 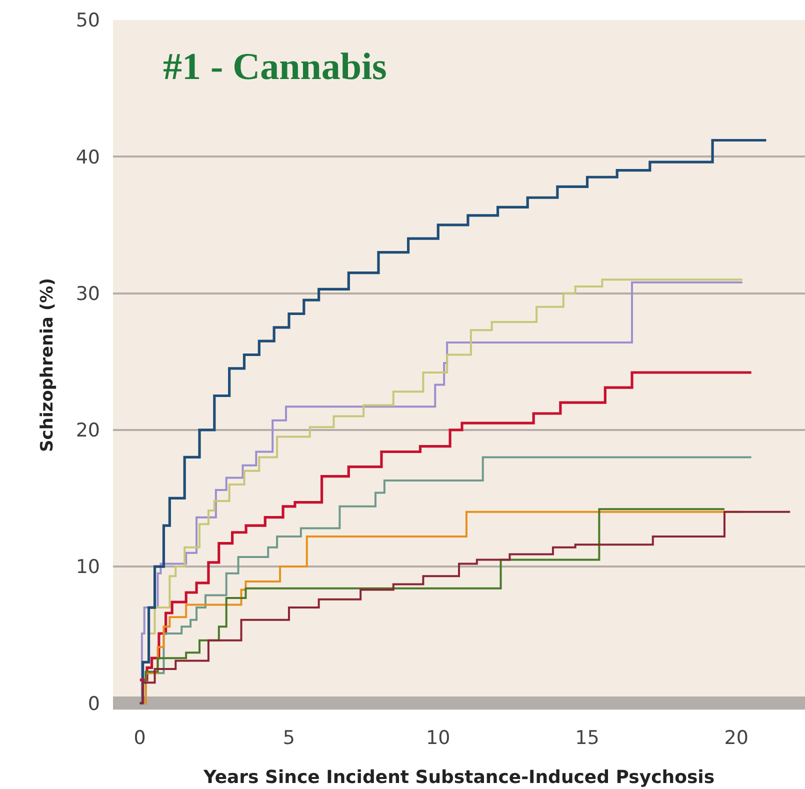 I want to click on x-tick-label: 5, so click(x=289, y=738).